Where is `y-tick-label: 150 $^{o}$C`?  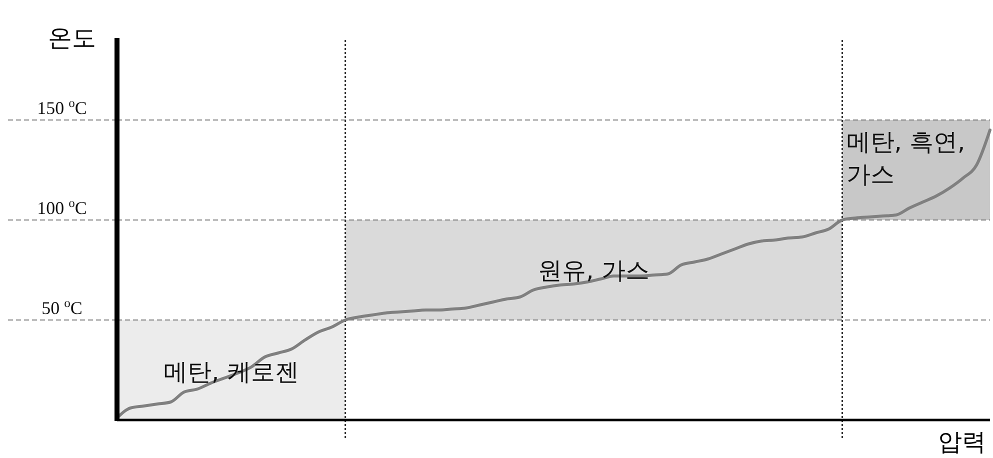
y-tick-label: 150 $^{o}$C is located at coordinates (62, 107).